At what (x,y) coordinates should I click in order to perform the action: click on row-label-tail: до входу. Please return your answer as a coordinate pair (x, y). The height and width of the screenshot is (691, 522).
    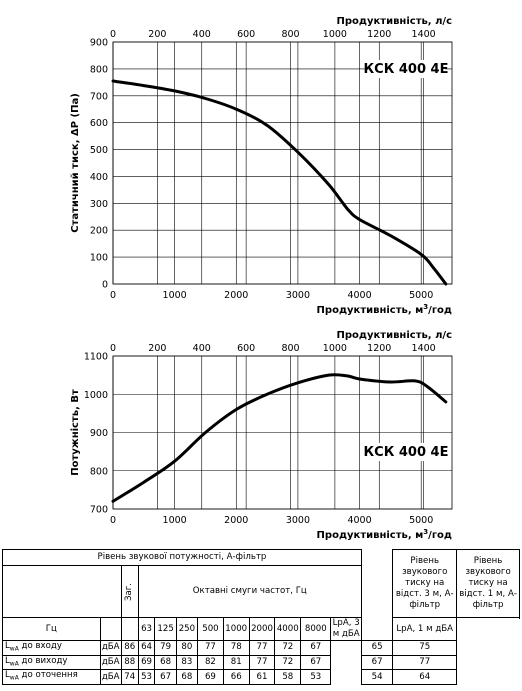
    Looking at the image, I should click on (40, 646).